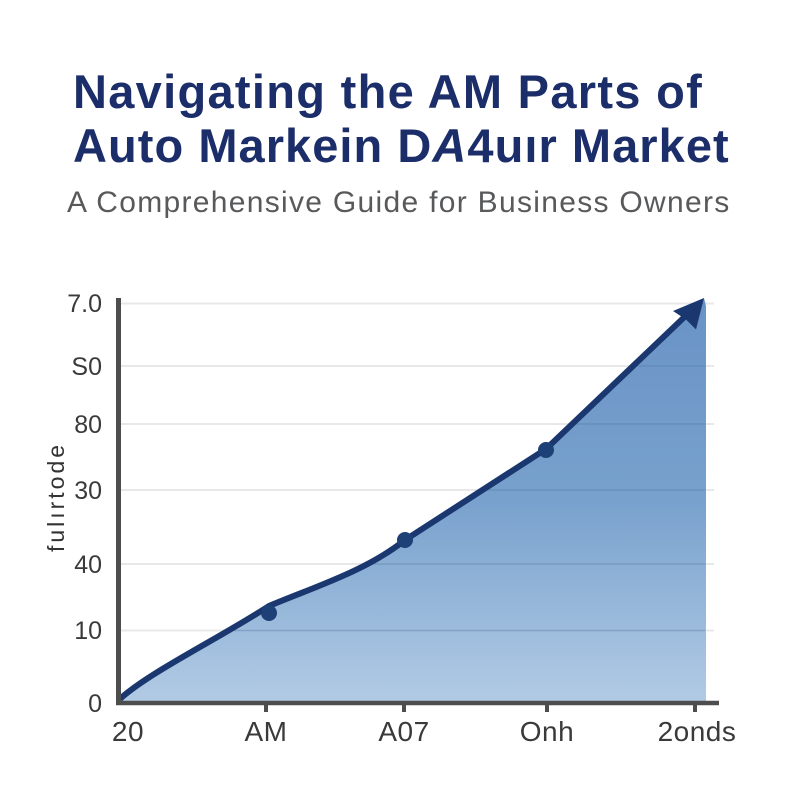 Image resolution: width=800 pixels, height=800 pixels. What do you see at coordinates (95, 704) in the screenshot?
I see `svg-text: 0` at bounding box center [95, 704].